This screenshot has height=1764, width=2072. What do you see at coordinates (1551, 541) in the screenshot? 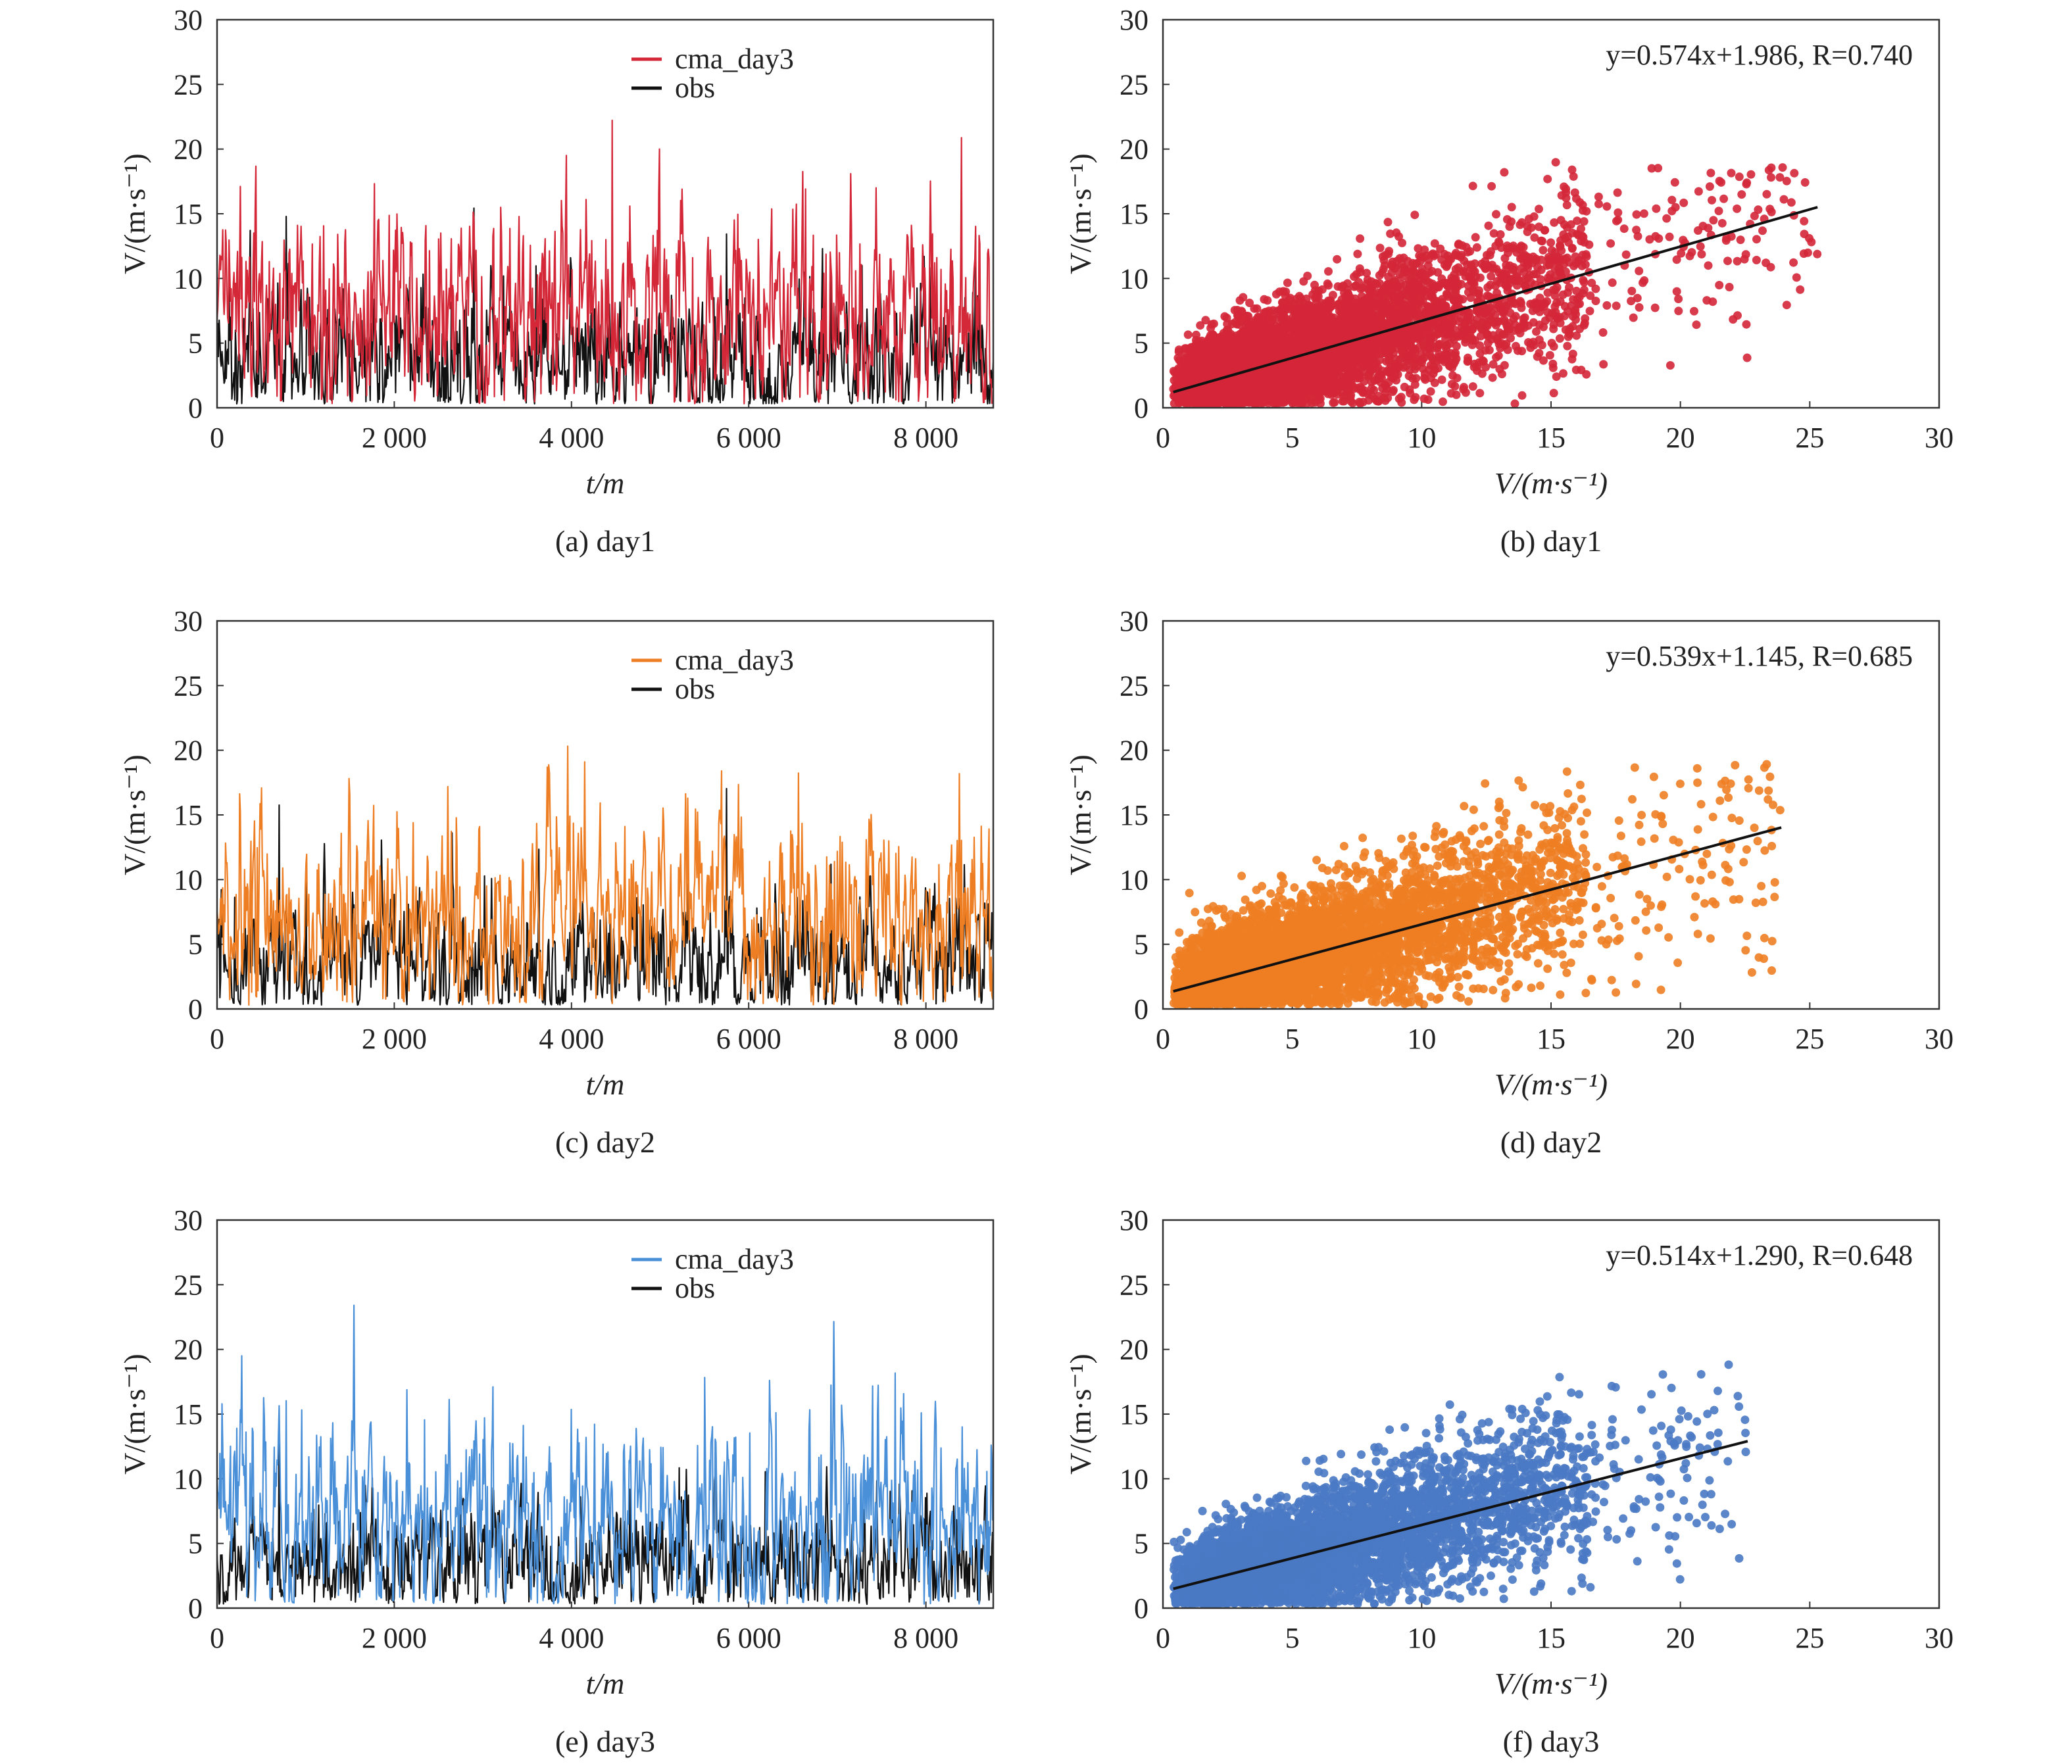
I see `panel-caption: (b) day1` at bounding box center [1551, 541].